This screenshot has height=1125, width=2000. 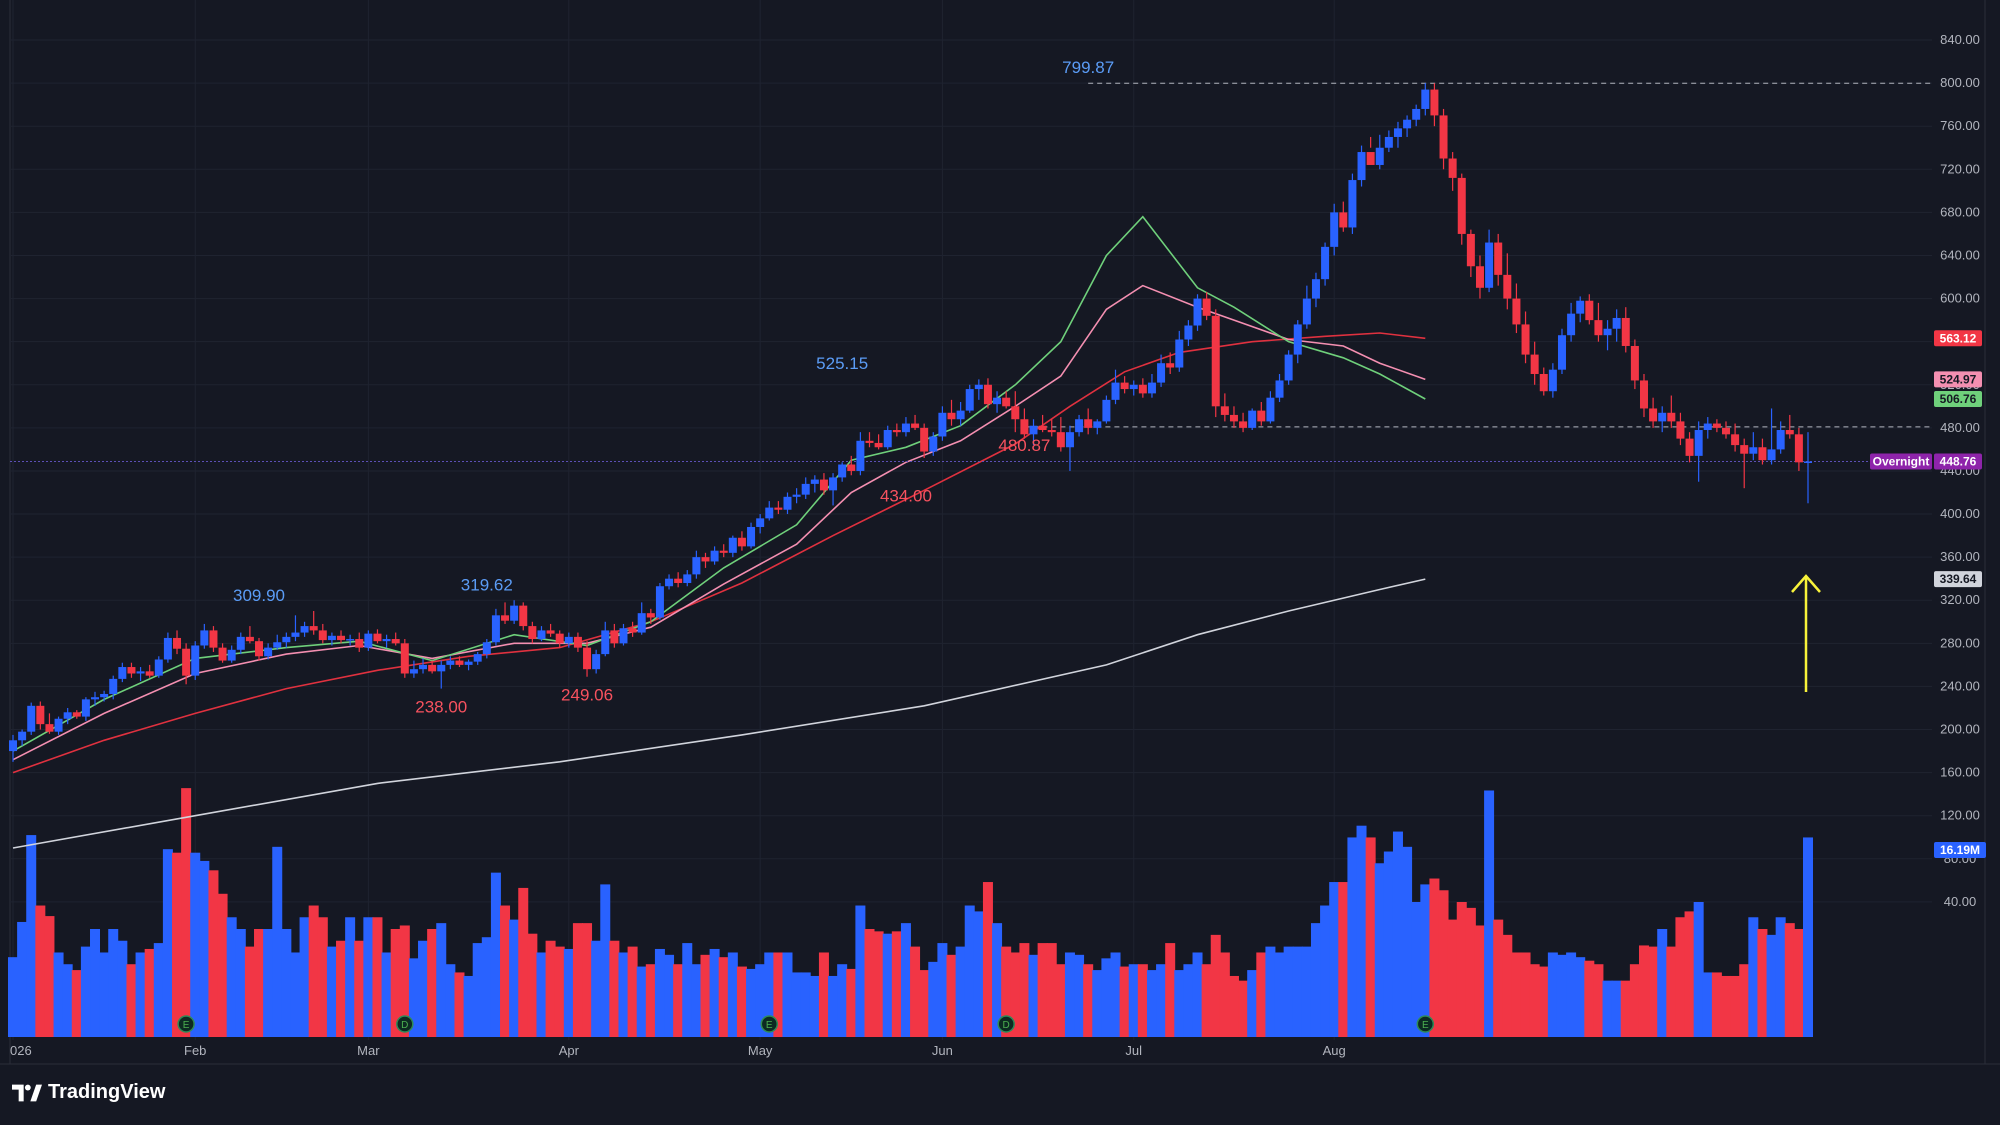 I want to click on price-extreme-label: 480.87, so click(x=1024, y=445).